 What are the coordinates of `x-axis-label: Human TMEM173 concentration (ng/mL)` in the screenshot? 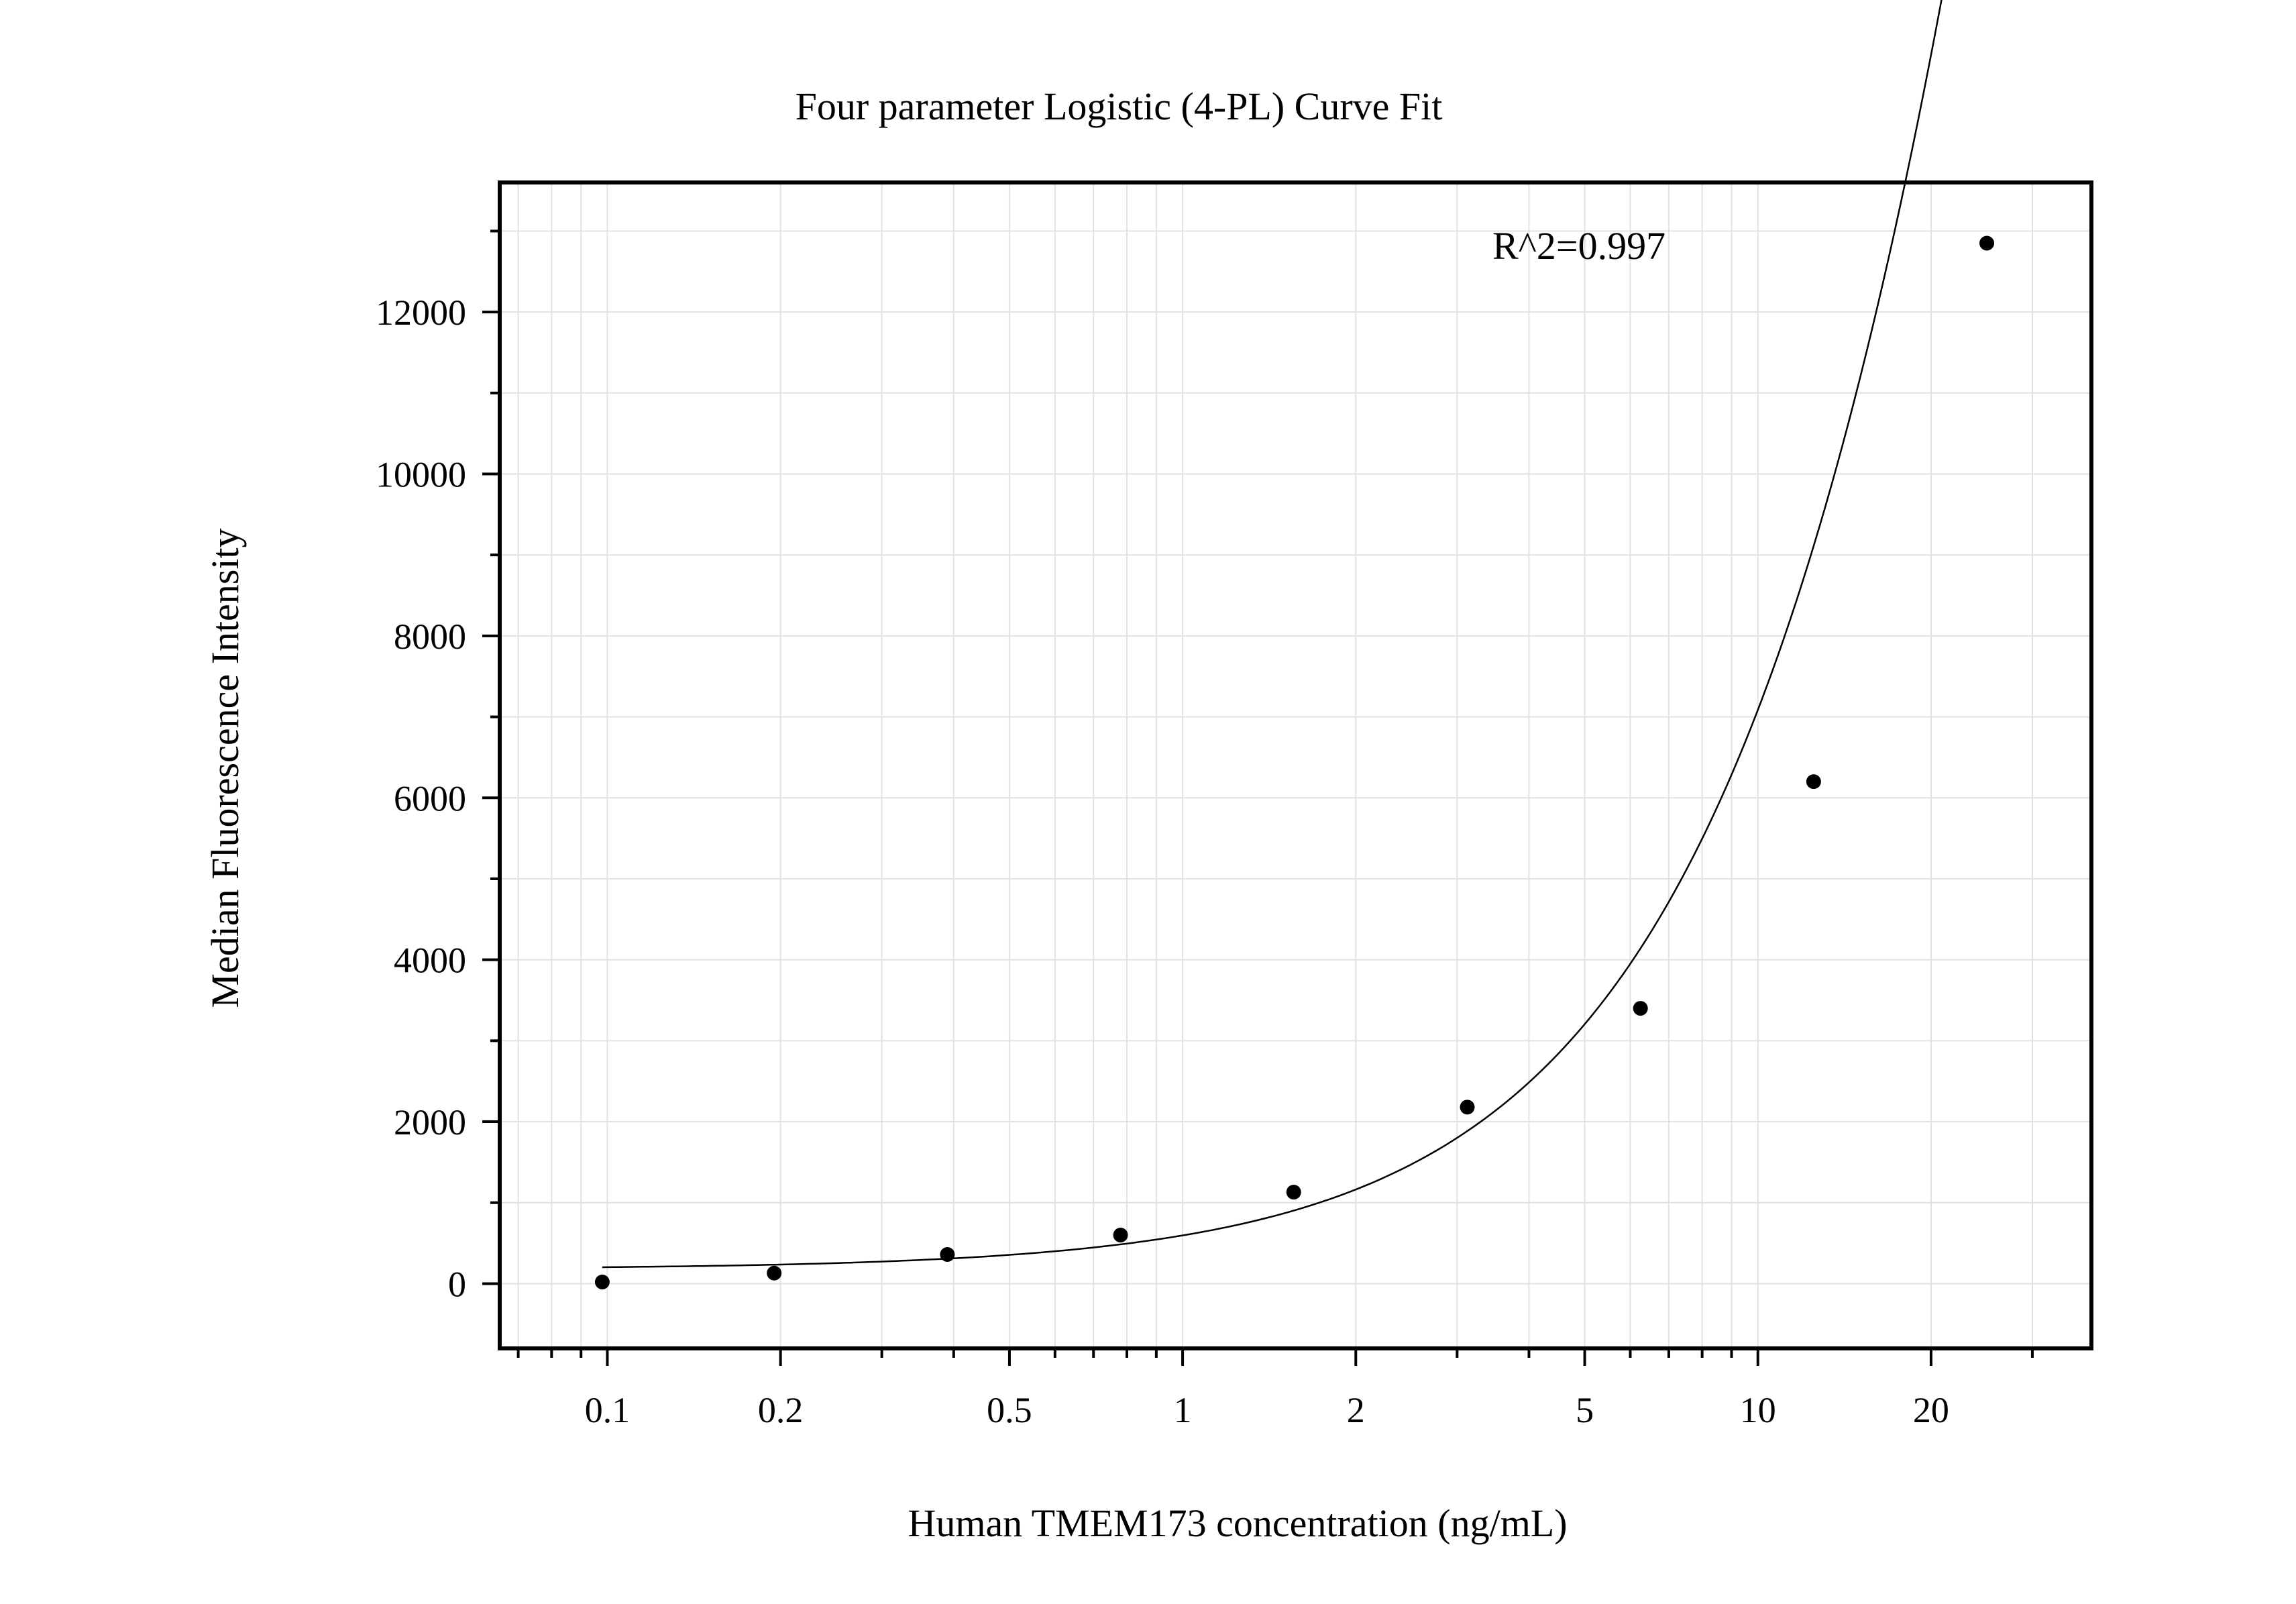 It's located at (1237, 1523).